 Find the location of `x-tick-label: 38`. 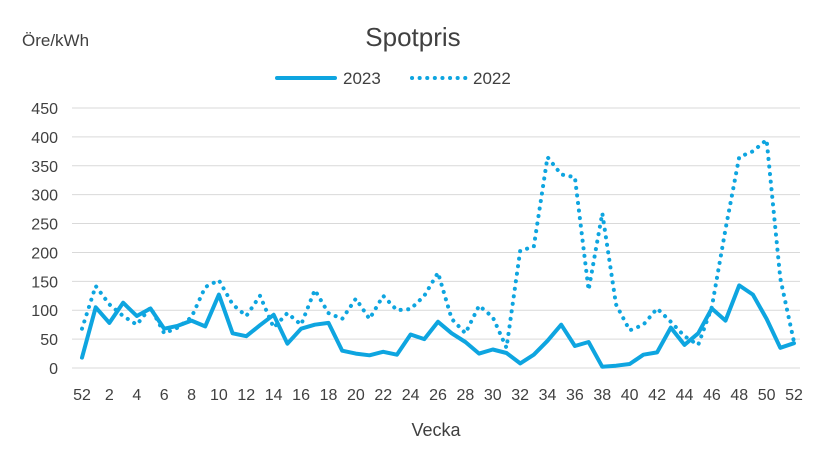

x-tick-label: 38 is located at coordinates (602, 395).